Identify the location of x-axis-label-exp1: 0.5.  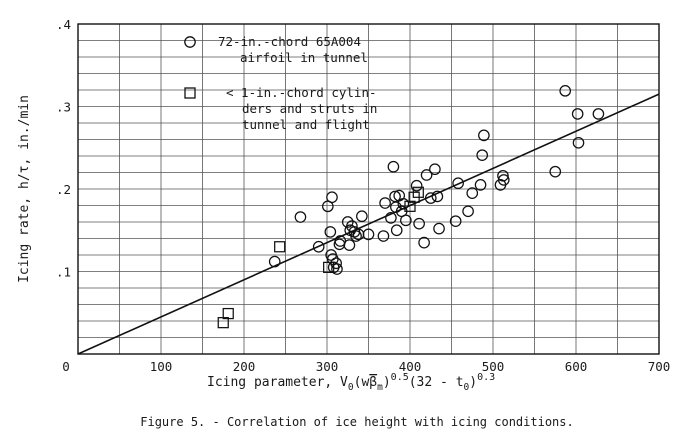
(400, 377).